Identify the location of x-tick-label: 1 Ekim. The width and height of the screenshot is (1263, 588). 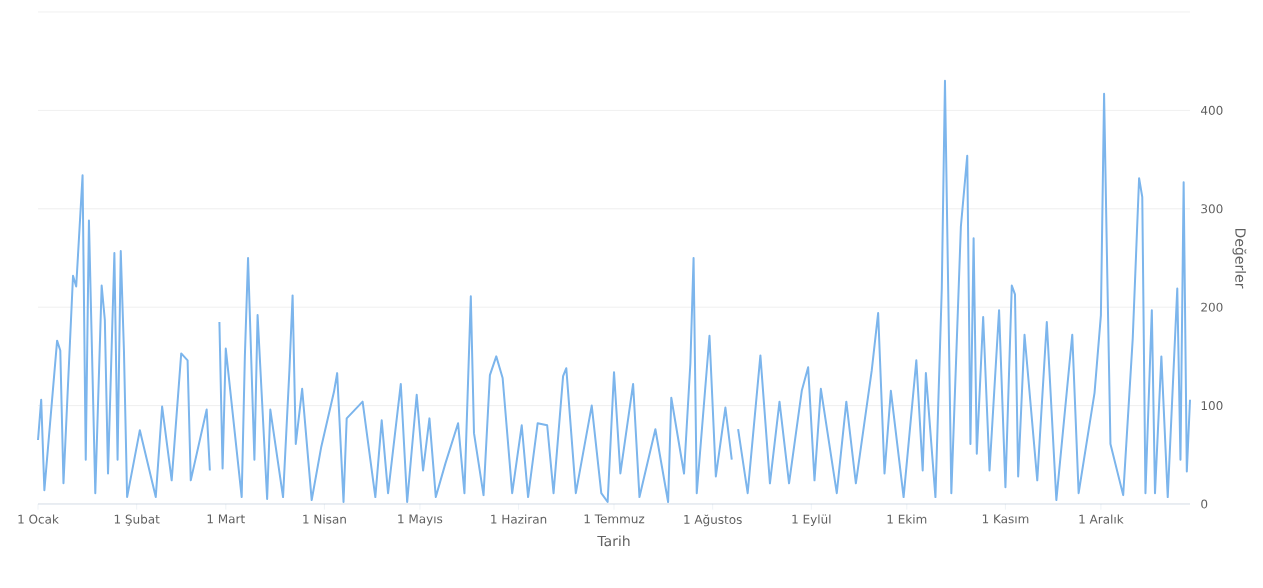
(907, 519).